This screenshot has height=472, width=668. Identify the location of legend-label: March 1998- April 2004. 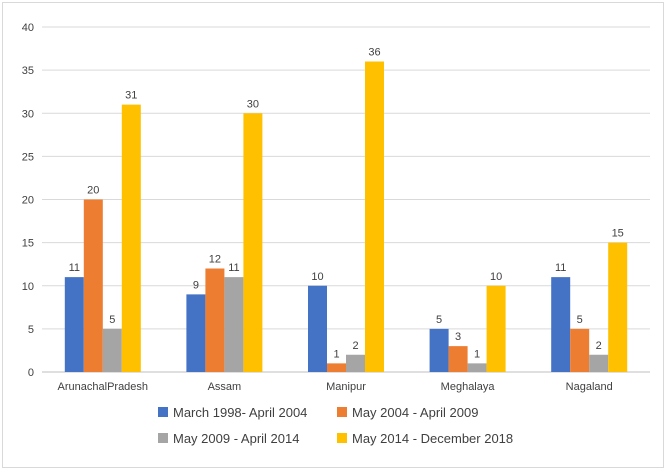
(240, 412).